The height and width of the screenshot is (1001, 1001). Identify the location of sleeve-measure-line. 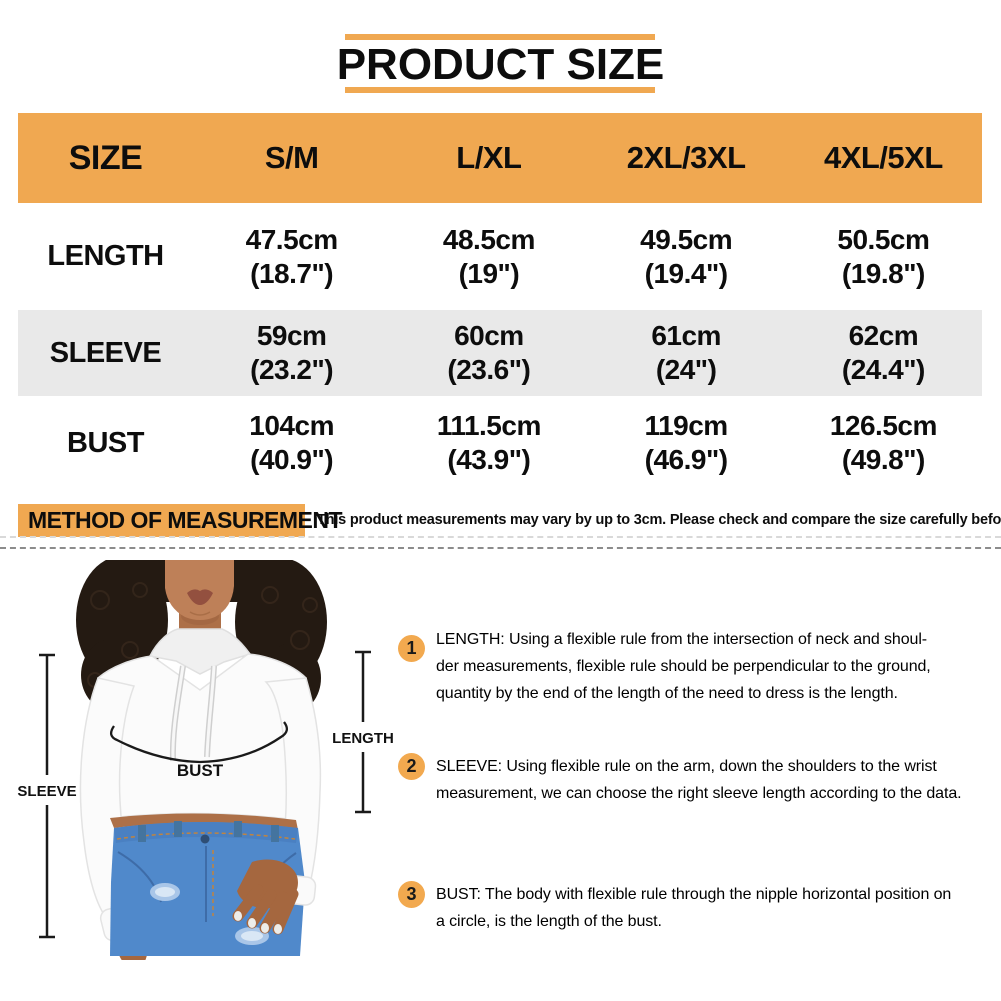
(47, 796).